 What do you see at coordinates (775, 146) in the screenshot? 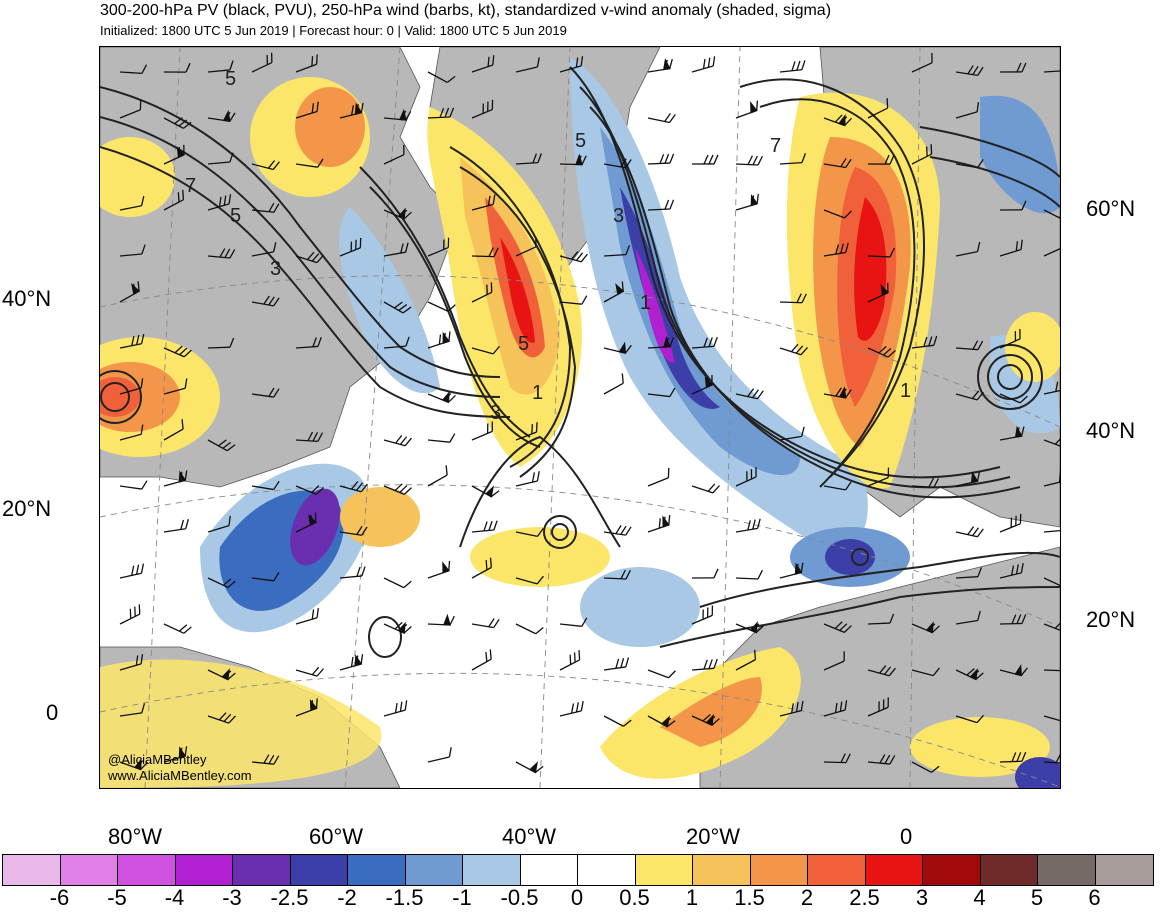
I see `contour-label: 7` at bounding box center [775, 146].